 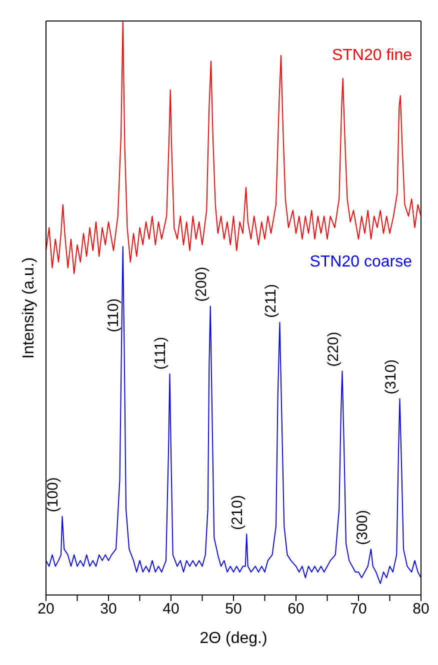 What do you see at coordinates (29, 308) in the screenshot?
I see `y-axis-title: Intensity (a.u.)` at bounding box center [29, 308].